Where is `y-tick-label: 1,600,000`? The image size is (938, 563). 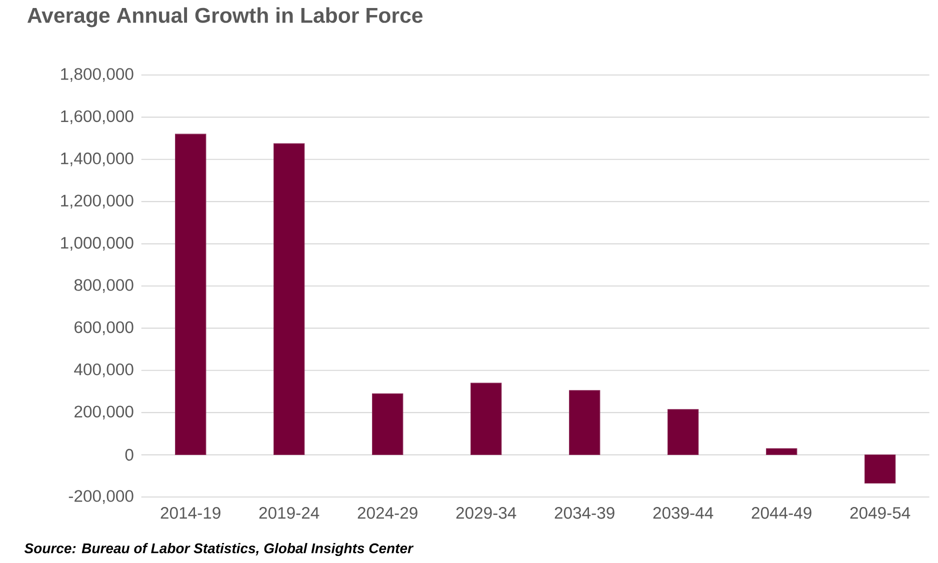
y-tick-label: 1,600,000 is located at coordinates (97, 117).